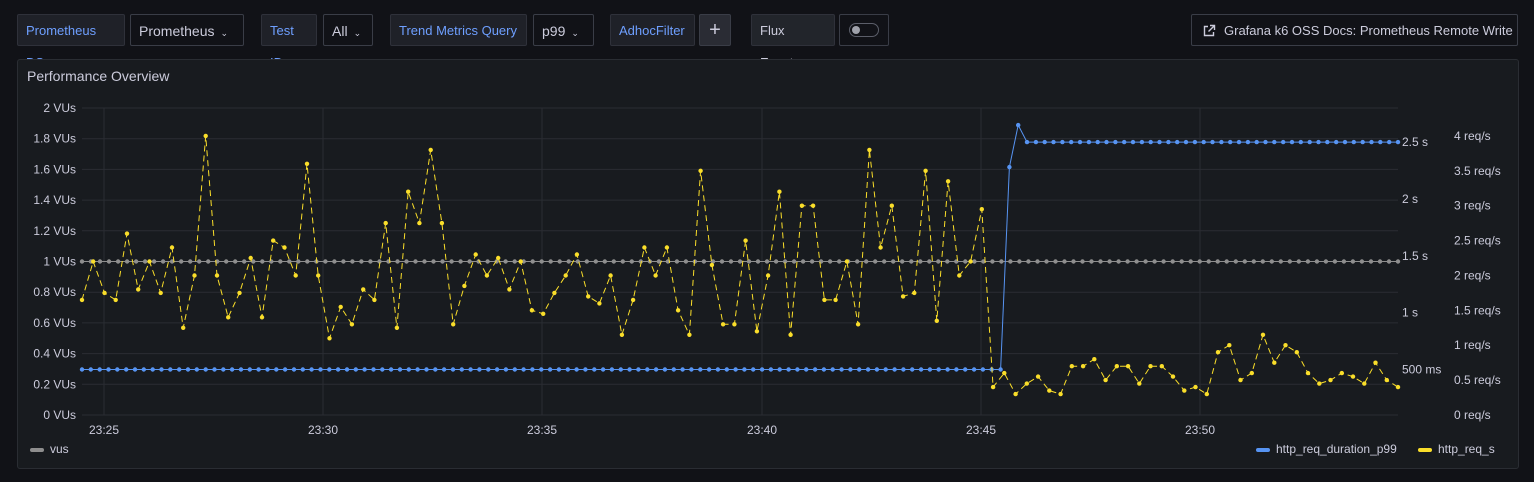  What do you see at coordinates (1456, 449) in the screenshot?
I see `legend-item-http-req-s: http_req_s` at bounding box center [1456, 449].